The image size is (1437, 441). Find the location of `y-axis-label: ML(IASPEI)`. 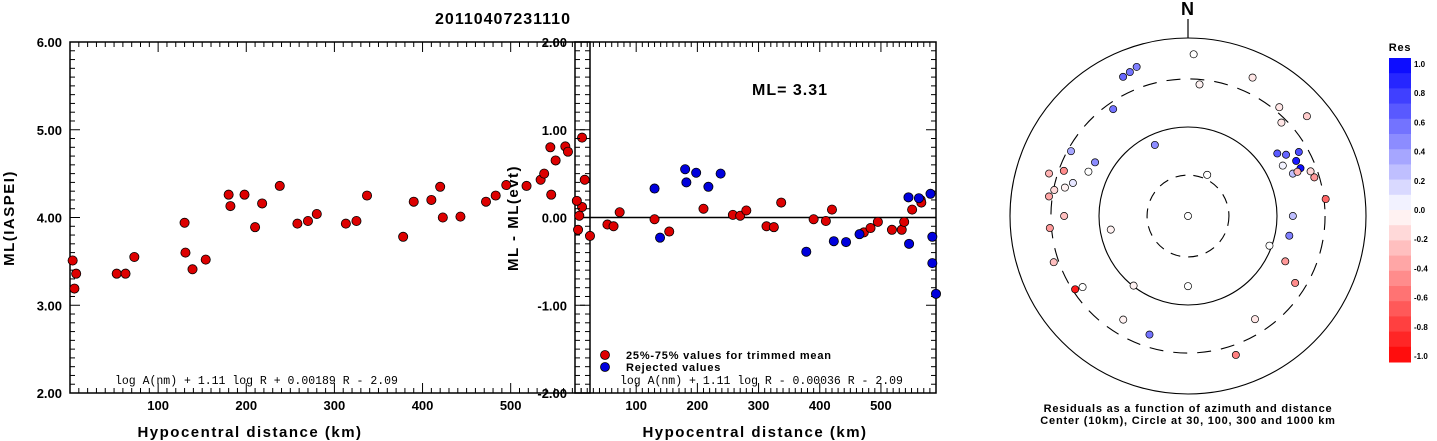

y-axis-label: ML(IASPEI) is located at coordinates (9, 218).